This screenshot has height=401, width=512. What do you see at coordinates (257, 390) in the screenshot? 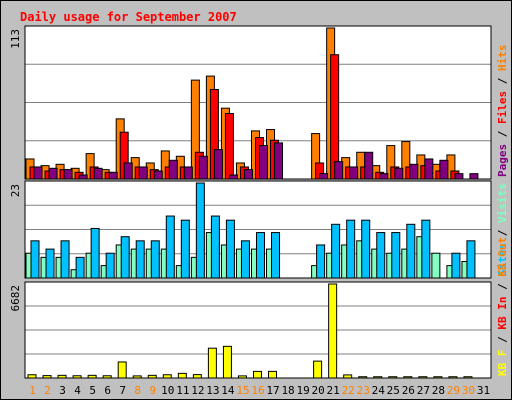
I see `x-tick-label-day-16: 16` at bounding box center [257, 390].